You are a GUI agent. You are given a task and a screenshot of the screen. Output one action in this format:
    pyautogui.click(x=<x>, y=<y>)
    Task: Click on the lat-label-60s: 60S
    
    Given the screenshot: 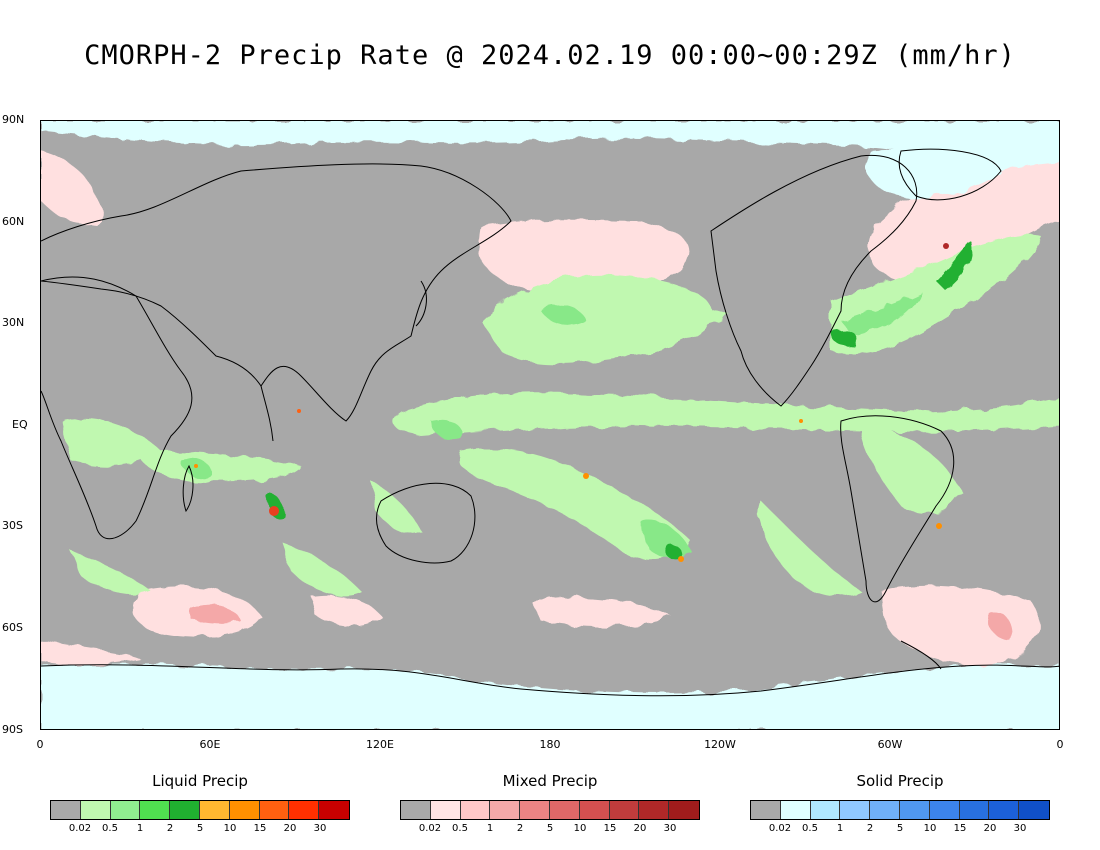 What is the action you would take?
    pyautogui.click(x=12, y=627)
    